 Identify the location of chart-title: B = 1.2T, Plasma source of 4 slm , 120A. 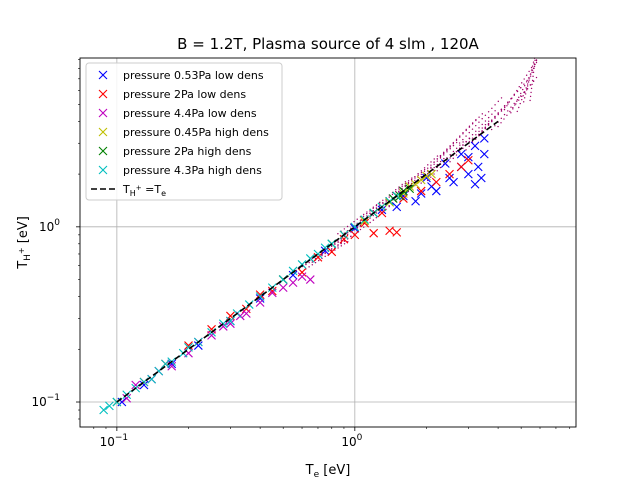
(328, 44).